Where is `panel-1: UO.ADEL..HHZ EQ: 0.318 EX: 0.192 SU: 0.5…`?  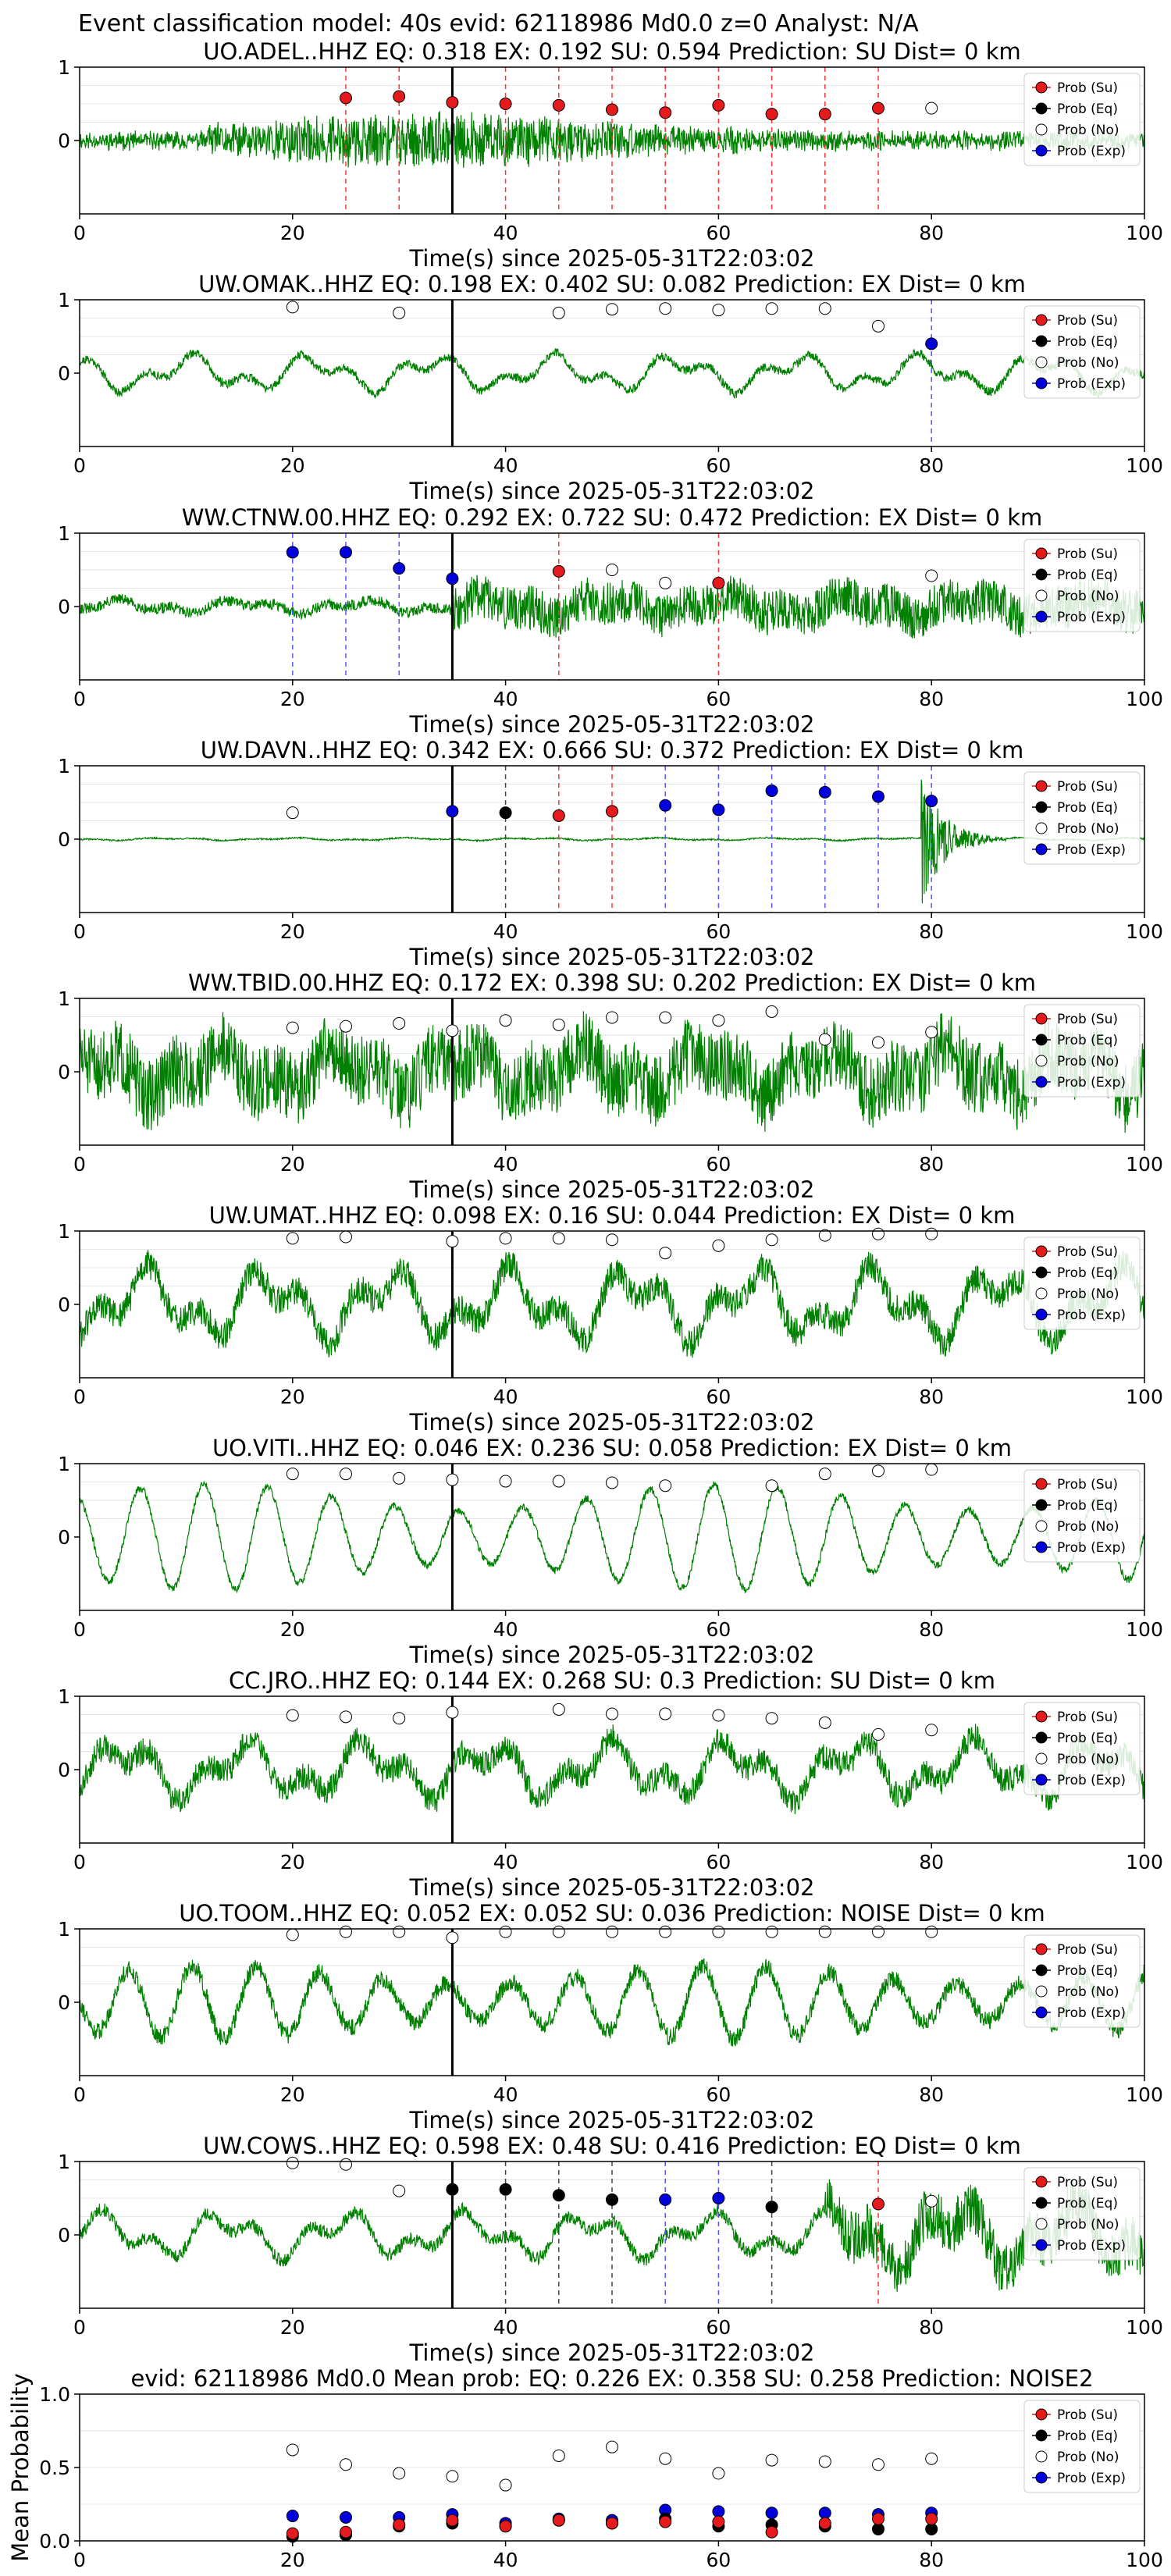
panel-1: UO.ADEL..HHZ EQ: 0.318 EX: 0.192 SU: 0.5… is located at coordinates (610, 155).